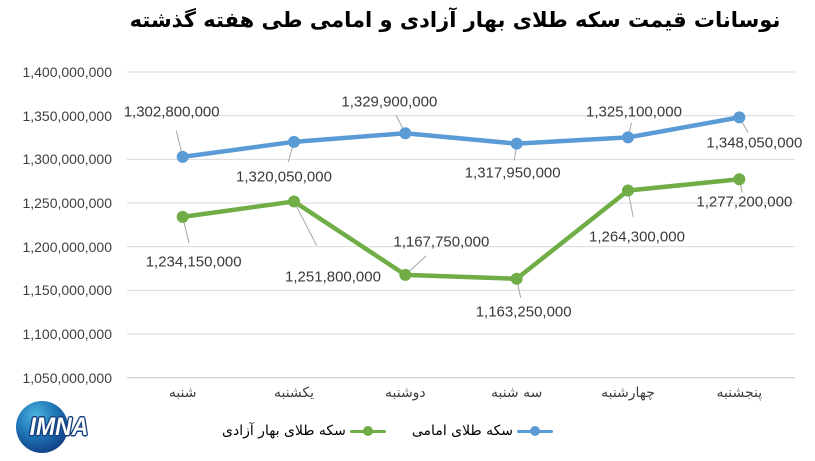 This screenshot has width=815, height=461. I want to click on y-tick-label: 1,200,000,000, so click(67, 246).